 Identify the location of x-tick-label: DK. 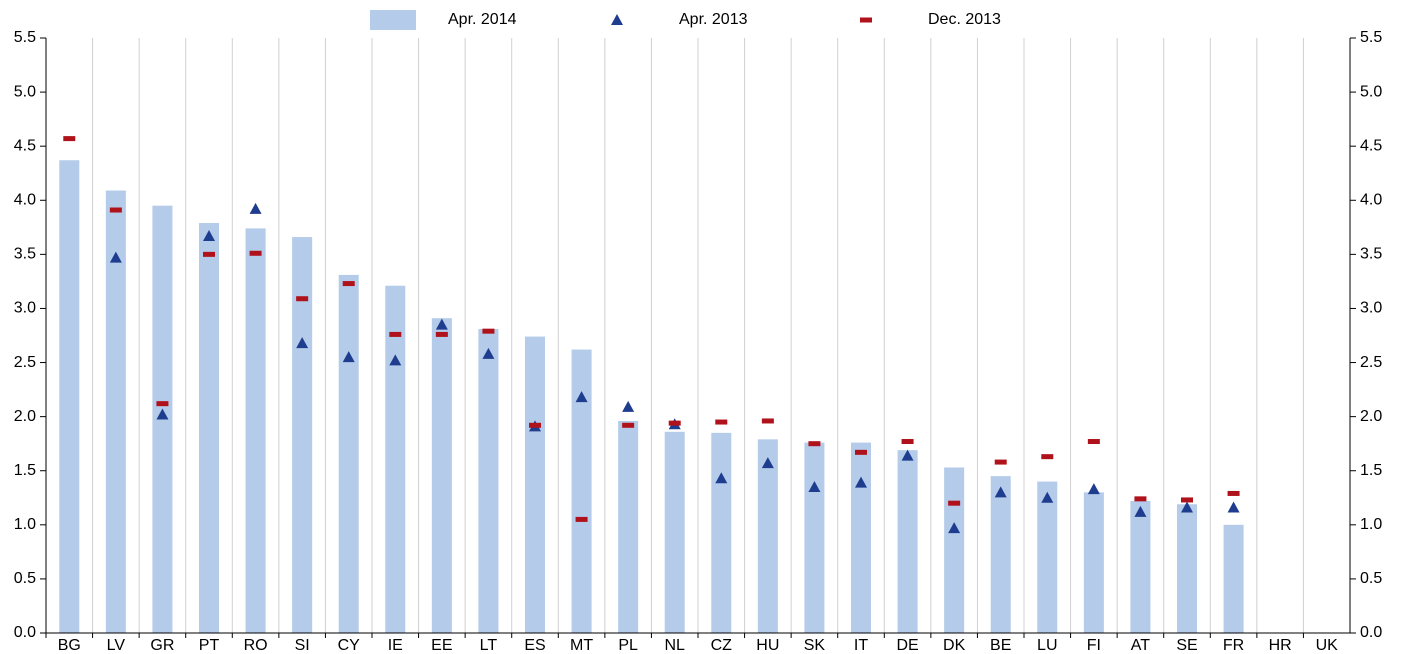
(954, 645).